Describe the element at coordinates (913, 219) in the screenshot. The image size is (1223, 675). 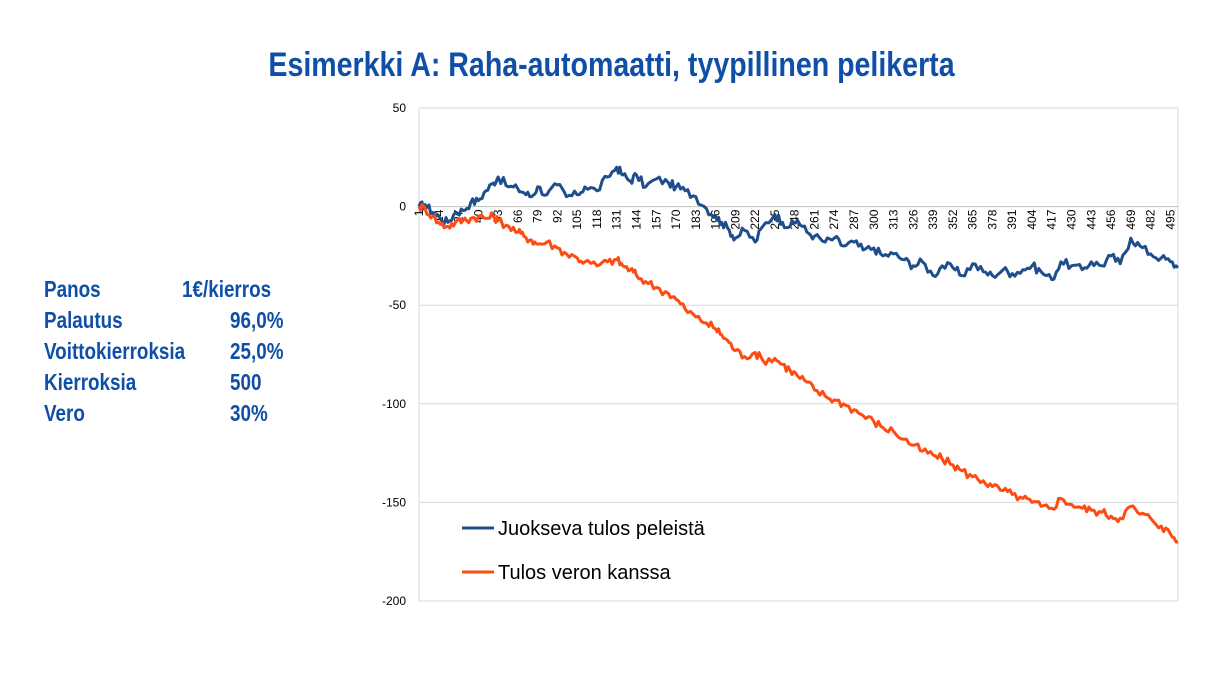
I see `x-tick-label: 326` at that location.